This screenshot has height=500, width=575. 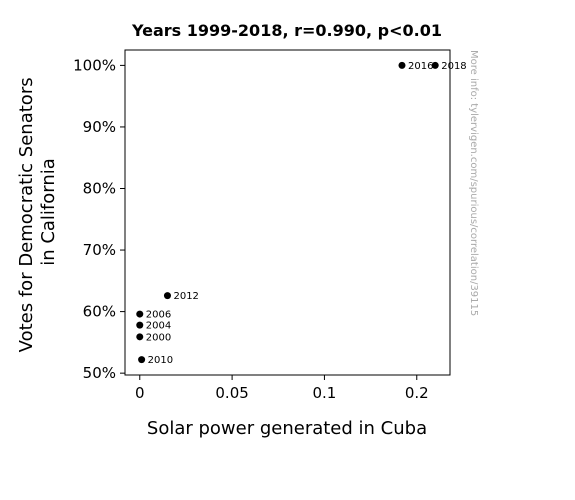 I want to click on chart-title: Years 1999-2018, r=0.990, p<0.01, so click(x=286, y=30).